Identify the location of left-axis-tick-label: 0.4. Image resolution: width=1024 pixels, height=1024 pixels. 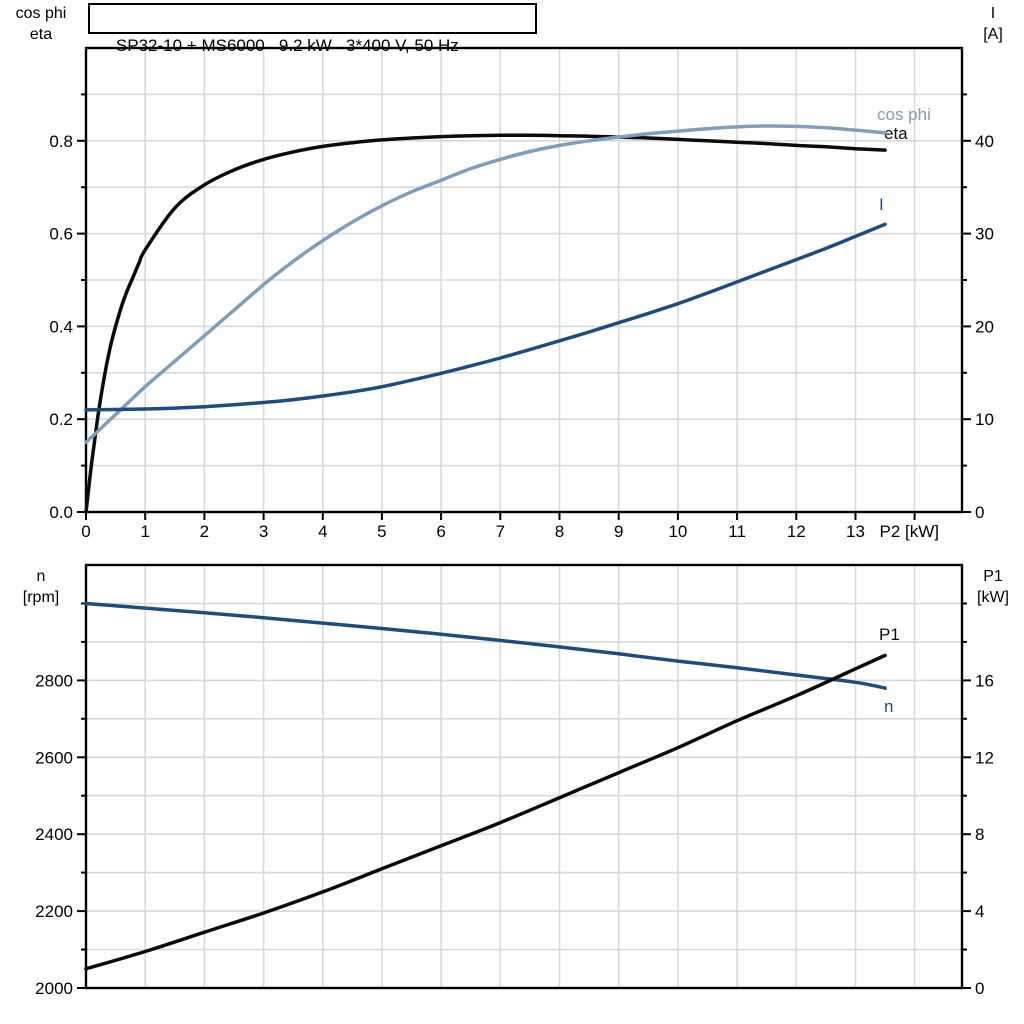
(61, 326).